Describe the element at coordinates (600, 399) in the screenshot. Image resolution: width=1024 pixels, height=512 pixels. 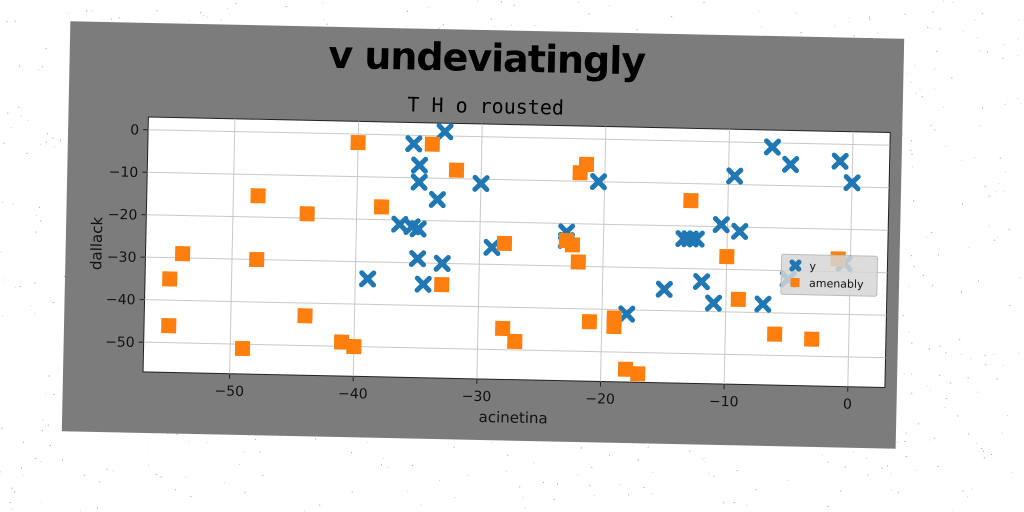
I see `x-tick-label: −20` at that location.